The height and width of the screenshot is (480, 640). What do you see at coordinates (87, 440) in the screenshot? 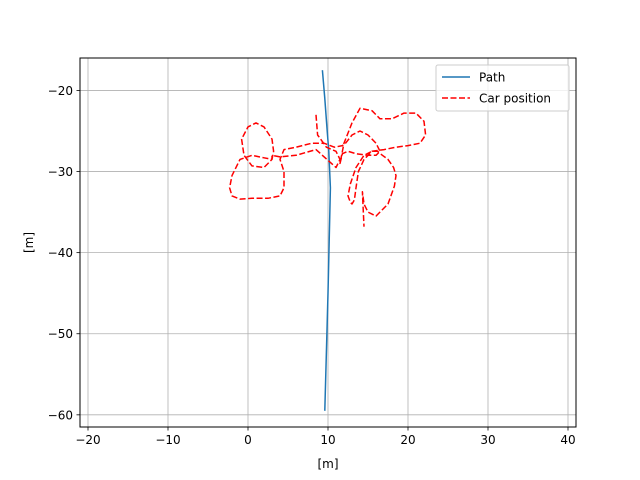
I see `x-tick-label-0: −20` at bounding box center [87, 440].